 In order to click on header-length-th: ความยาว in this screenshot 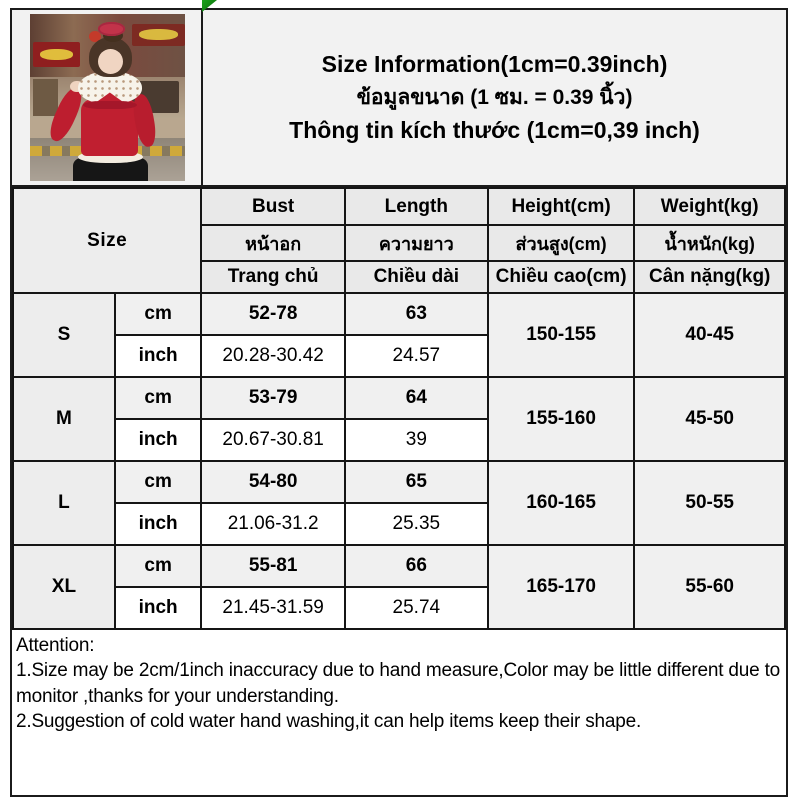, I will do `click(416, 243)`.